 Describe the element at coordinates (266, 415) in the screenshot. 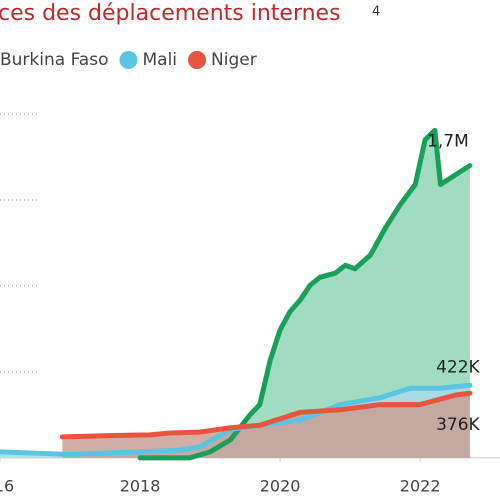

I see `line` at that location.